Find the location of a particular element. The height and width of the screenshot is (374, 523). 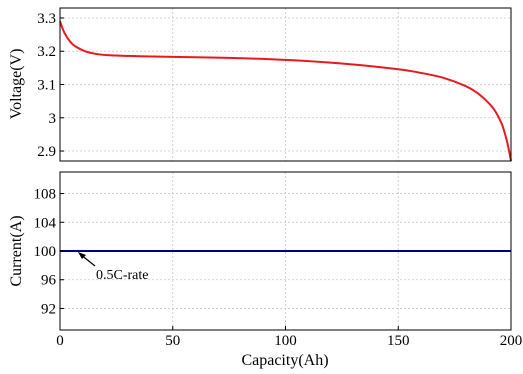

current-y-tick-label: 108 is located at coordinates (45, 195).